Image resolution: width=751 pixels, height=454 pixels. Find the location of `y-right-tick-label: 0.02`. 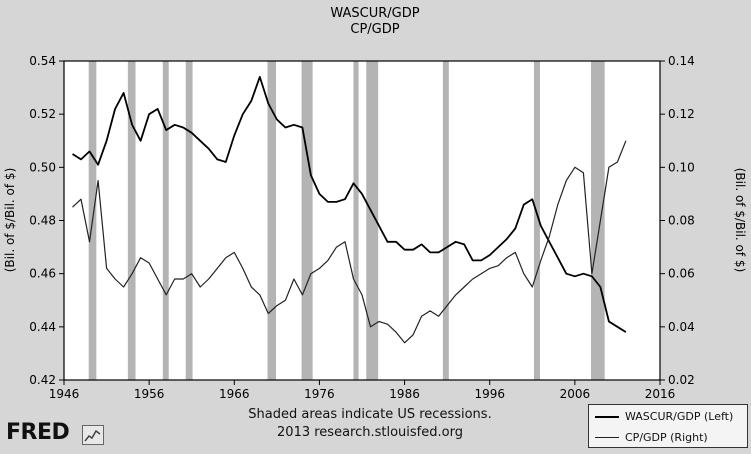

y-right-tick-label: 0.02 is located at coordinates (681, 380).